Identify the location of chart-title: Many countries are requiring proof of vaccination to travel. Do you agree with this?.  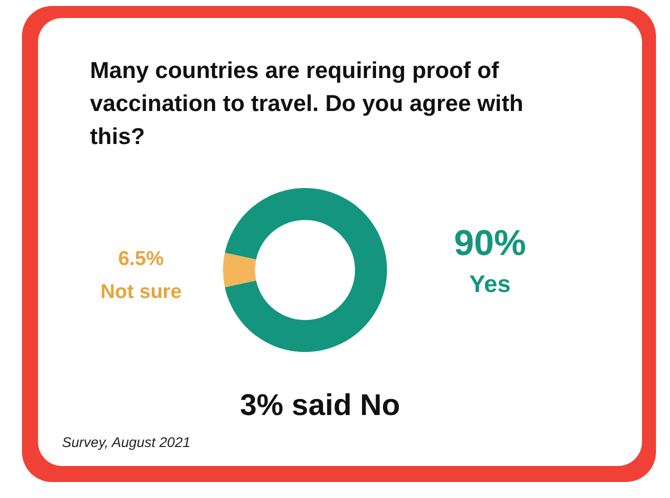
(307, 103).